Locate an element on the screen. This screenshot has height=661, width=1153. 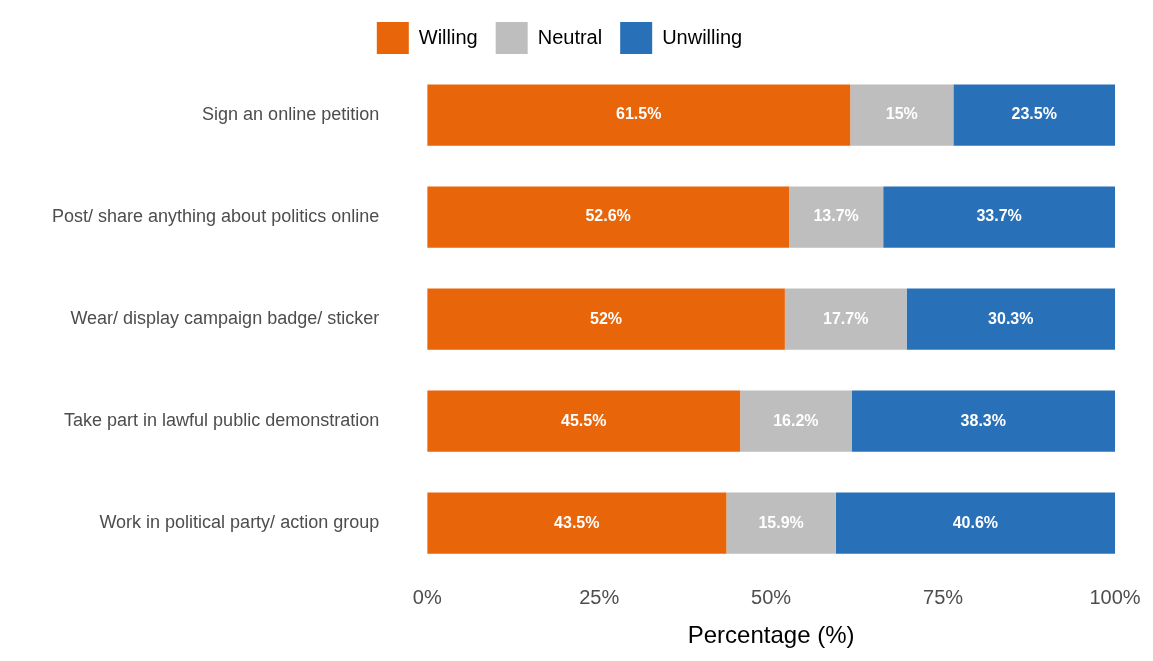
x-tick-label: 25% is located at coordinates (599, 596).